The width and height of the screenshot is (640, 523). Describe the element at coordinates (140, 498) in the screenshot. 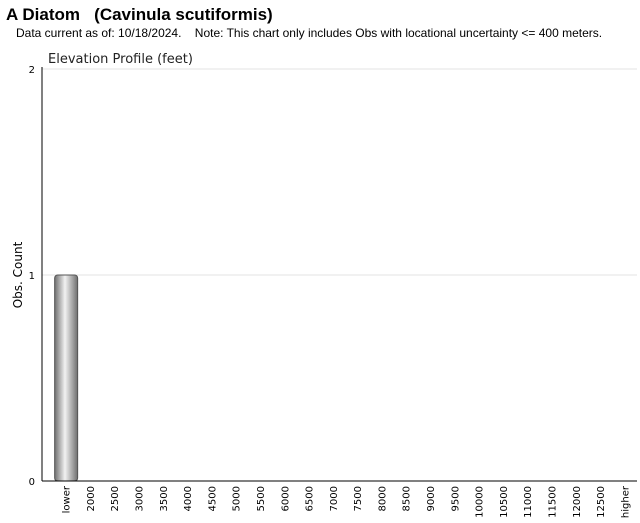

I see `x-tick-label: 3000` at that location.